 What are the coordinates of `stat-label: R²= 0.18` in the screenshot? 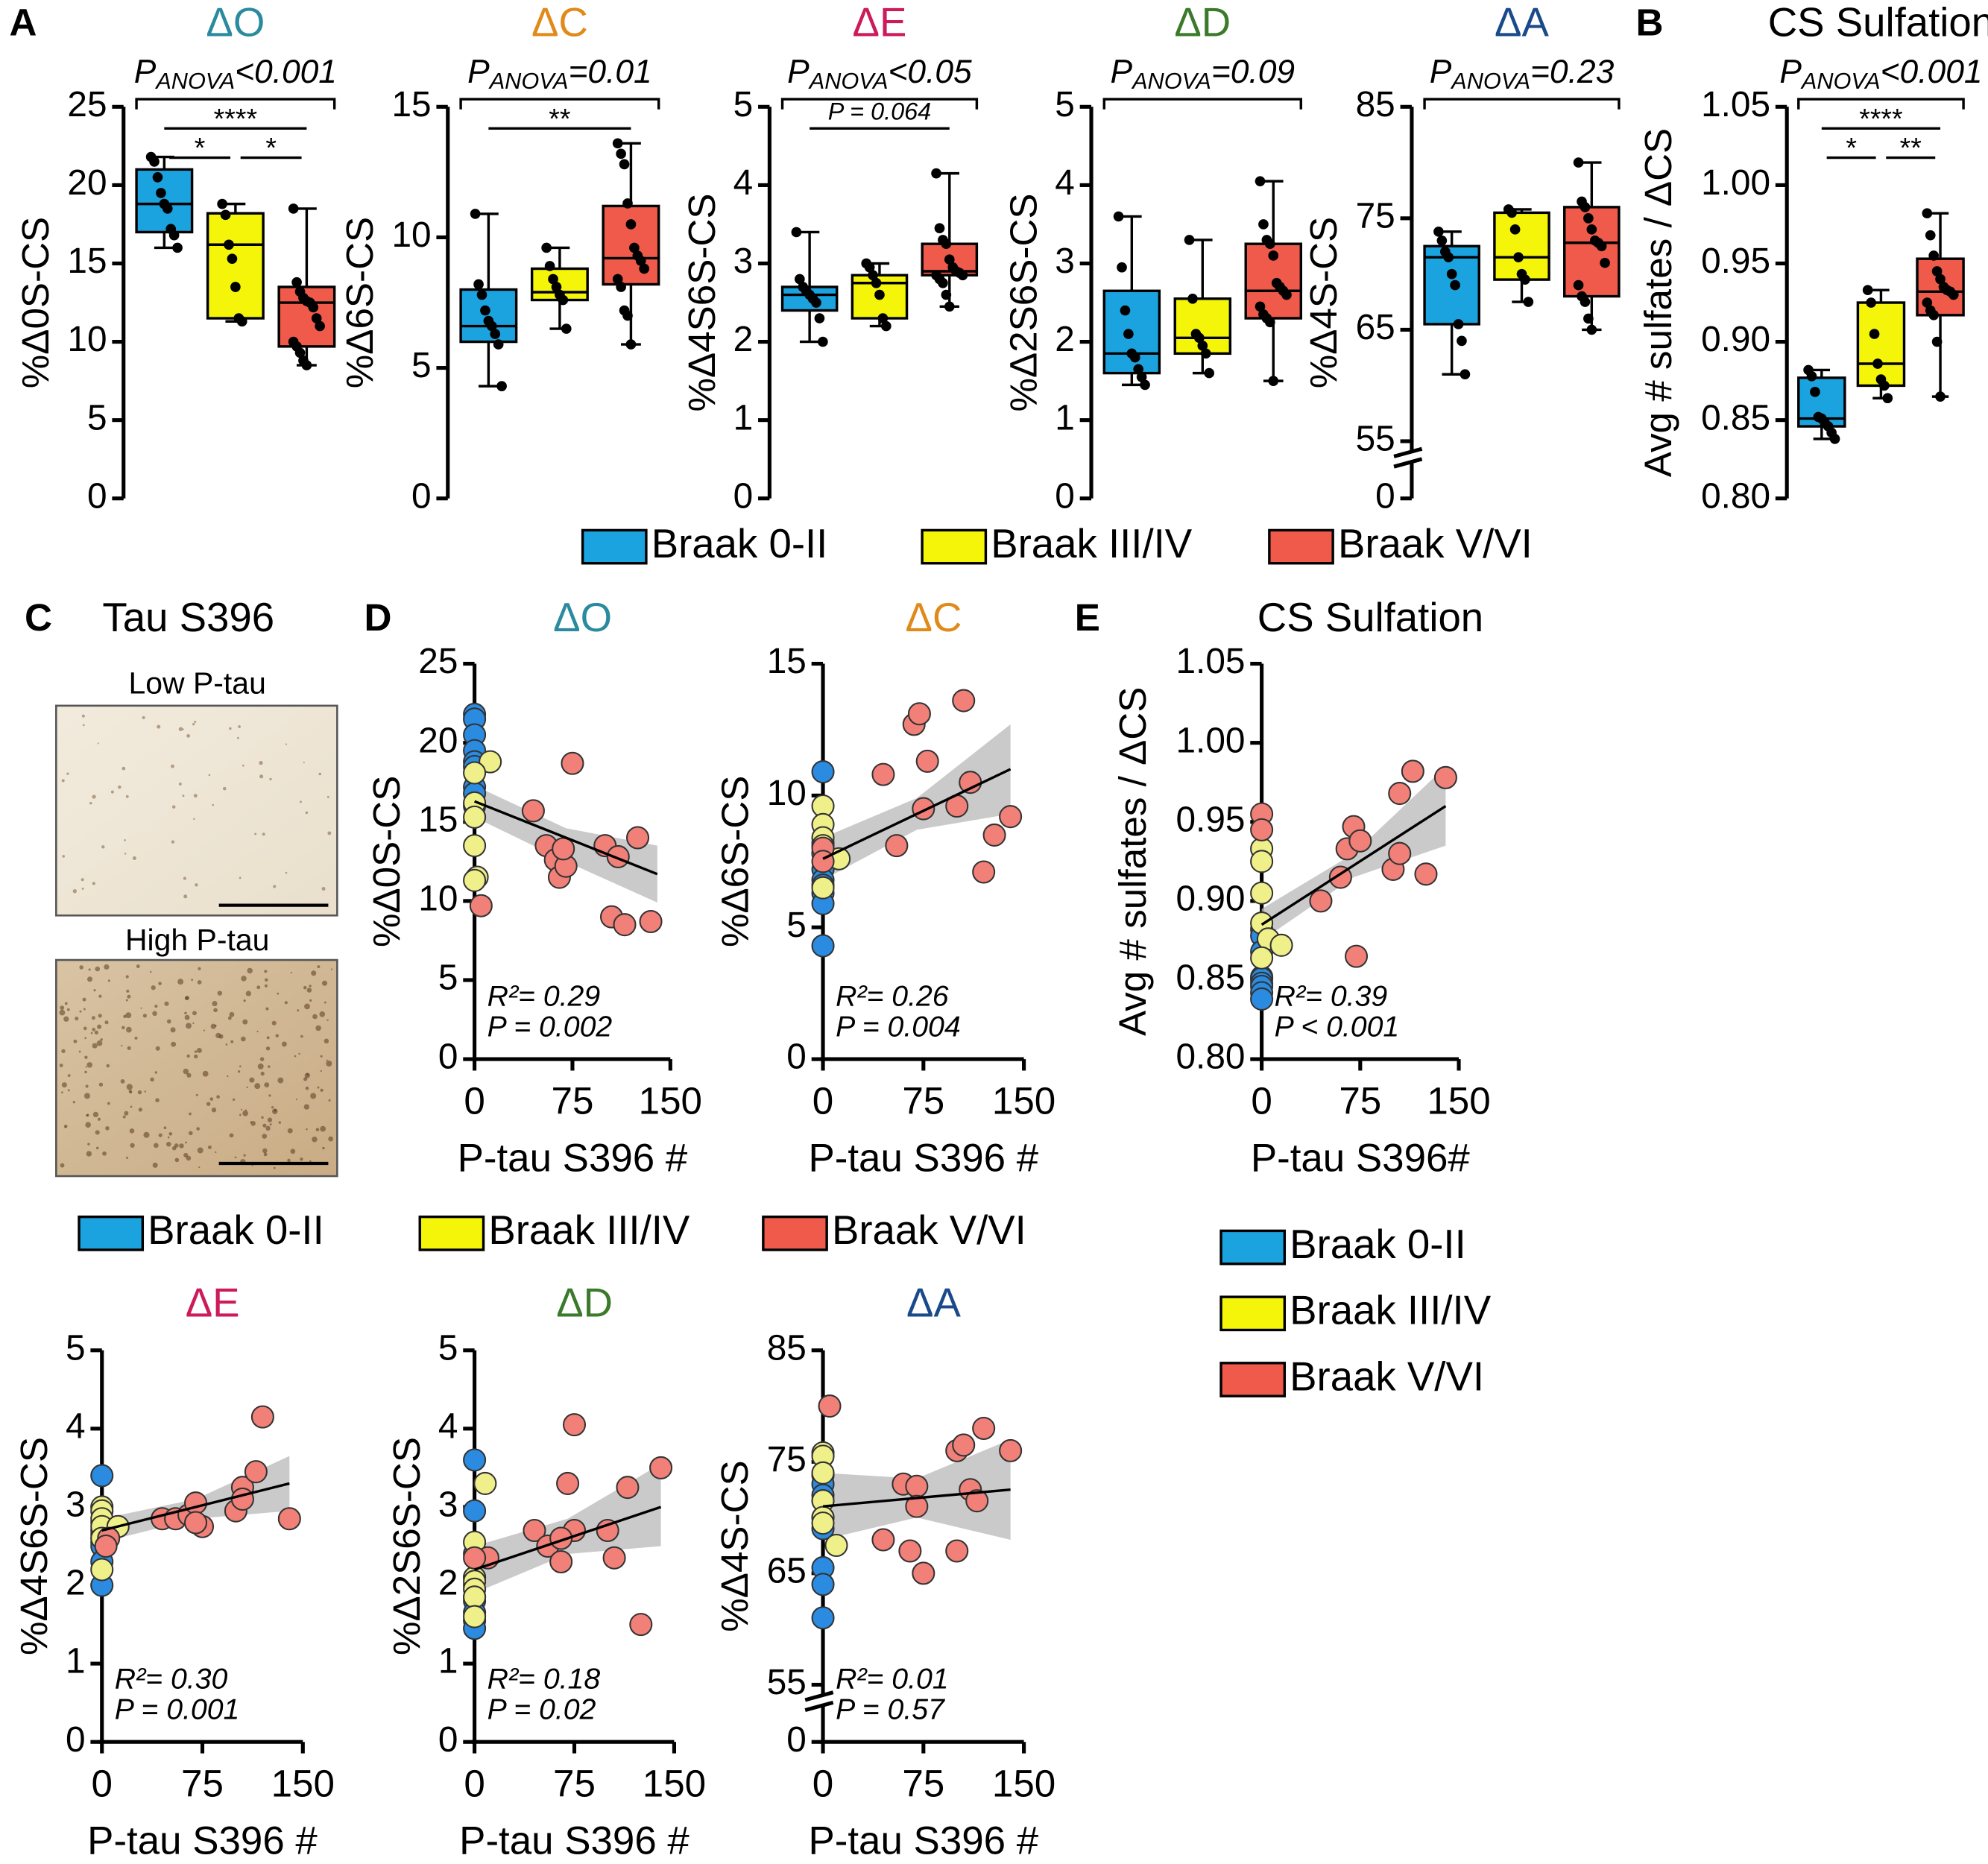 It's located at (544, 1680).